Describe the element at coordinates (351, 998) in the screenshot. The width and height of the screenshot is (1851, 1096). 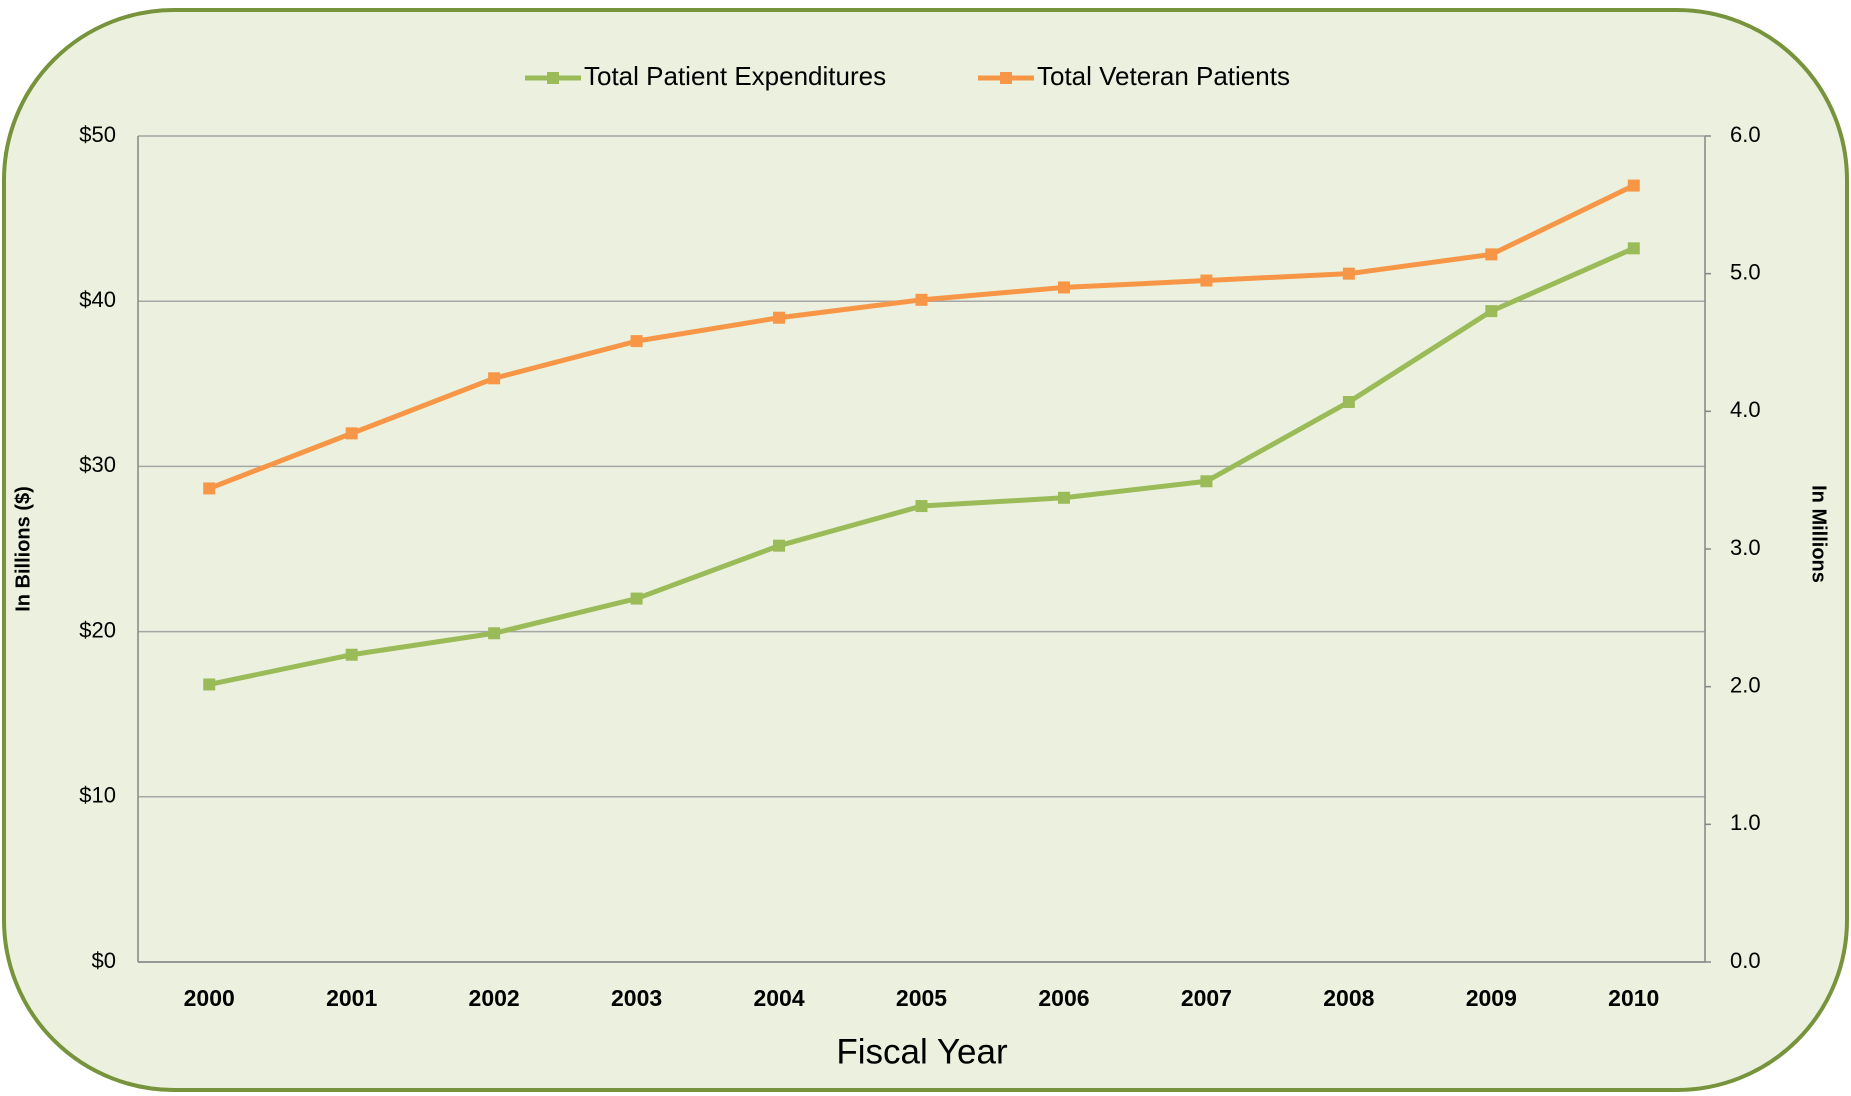
I see `x-tick-label: 2001` at that location.